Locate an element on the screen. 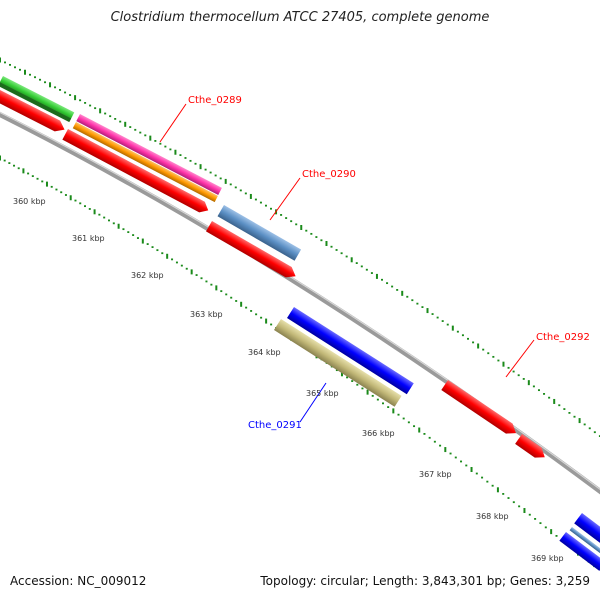 The image size is (600, 604). scale-label-360: 360 kbp is located at coordinates (29, 201).